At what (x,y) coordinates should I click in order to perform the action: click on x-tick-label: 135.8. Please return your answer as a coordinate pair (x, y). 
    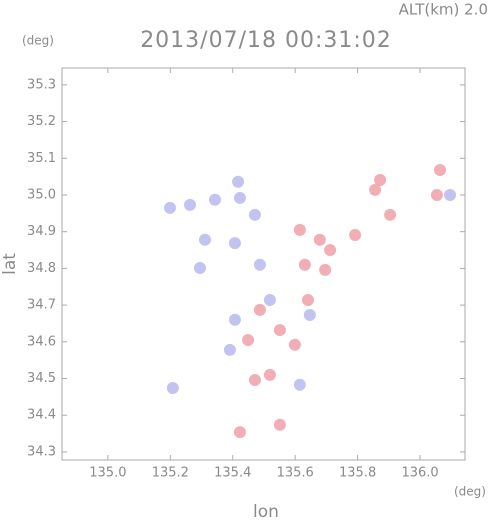
    Looking at the image, I should click on (357, 473).